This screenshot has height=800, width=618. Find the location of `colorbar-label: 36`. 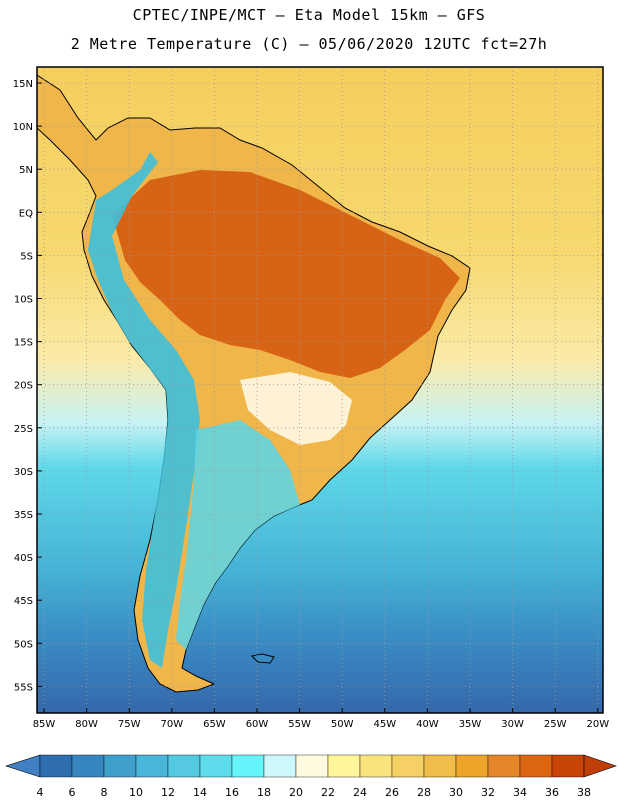

colorbar-label: 36 is located at coordinates (552, 792).